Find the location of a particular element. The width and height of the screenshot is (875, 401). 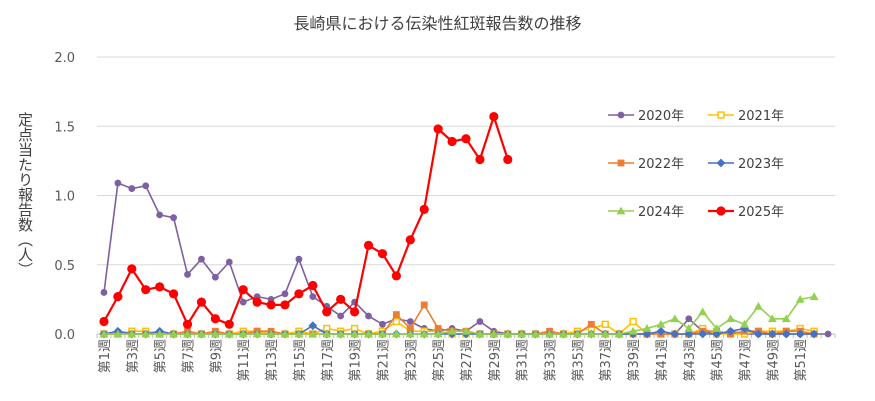

legend-item: 2025年 is located at coordinates (746, 212).